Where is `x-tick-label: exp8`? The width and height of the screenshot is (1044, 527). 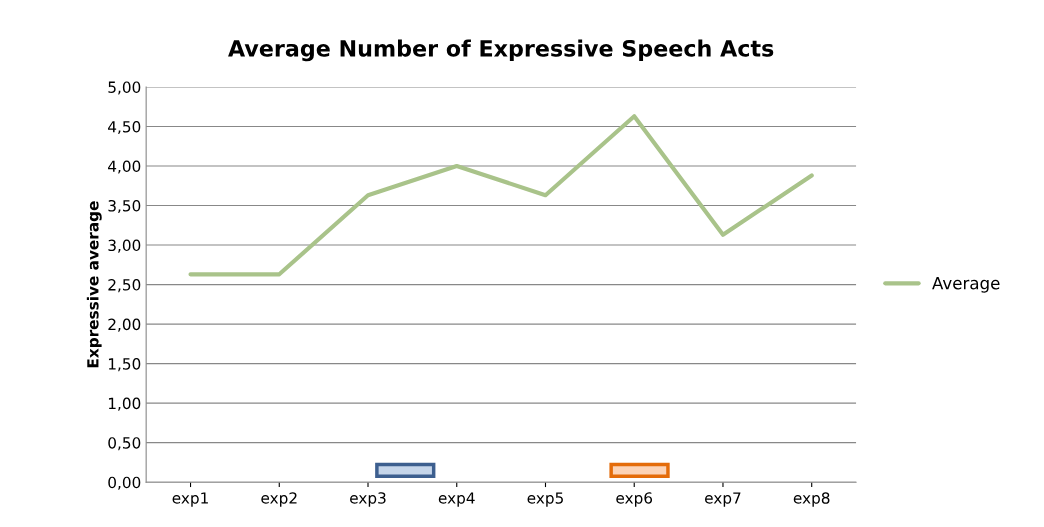
x-tick-label: exp8 is located at coordinates (811, 499).